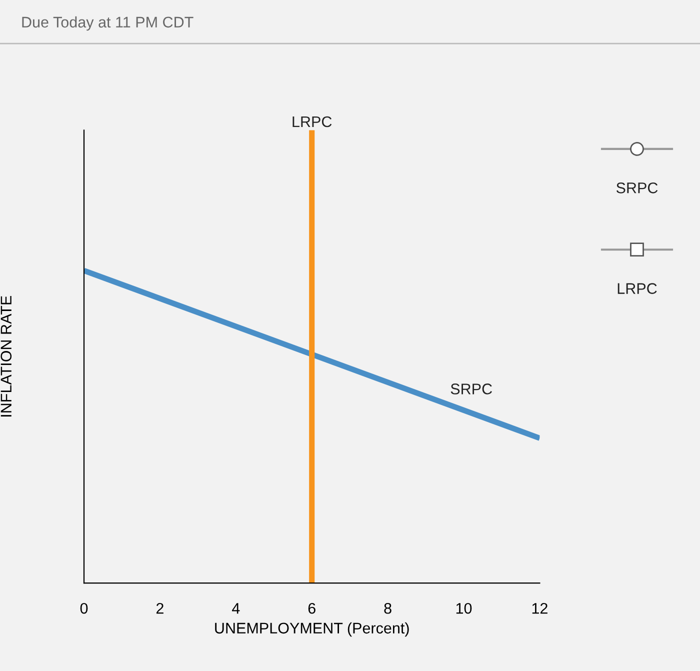  What do you see at coordinates (160, 608) in the screenshot?
I see `x-tick-label: 2` at bounding box center [160, 608].